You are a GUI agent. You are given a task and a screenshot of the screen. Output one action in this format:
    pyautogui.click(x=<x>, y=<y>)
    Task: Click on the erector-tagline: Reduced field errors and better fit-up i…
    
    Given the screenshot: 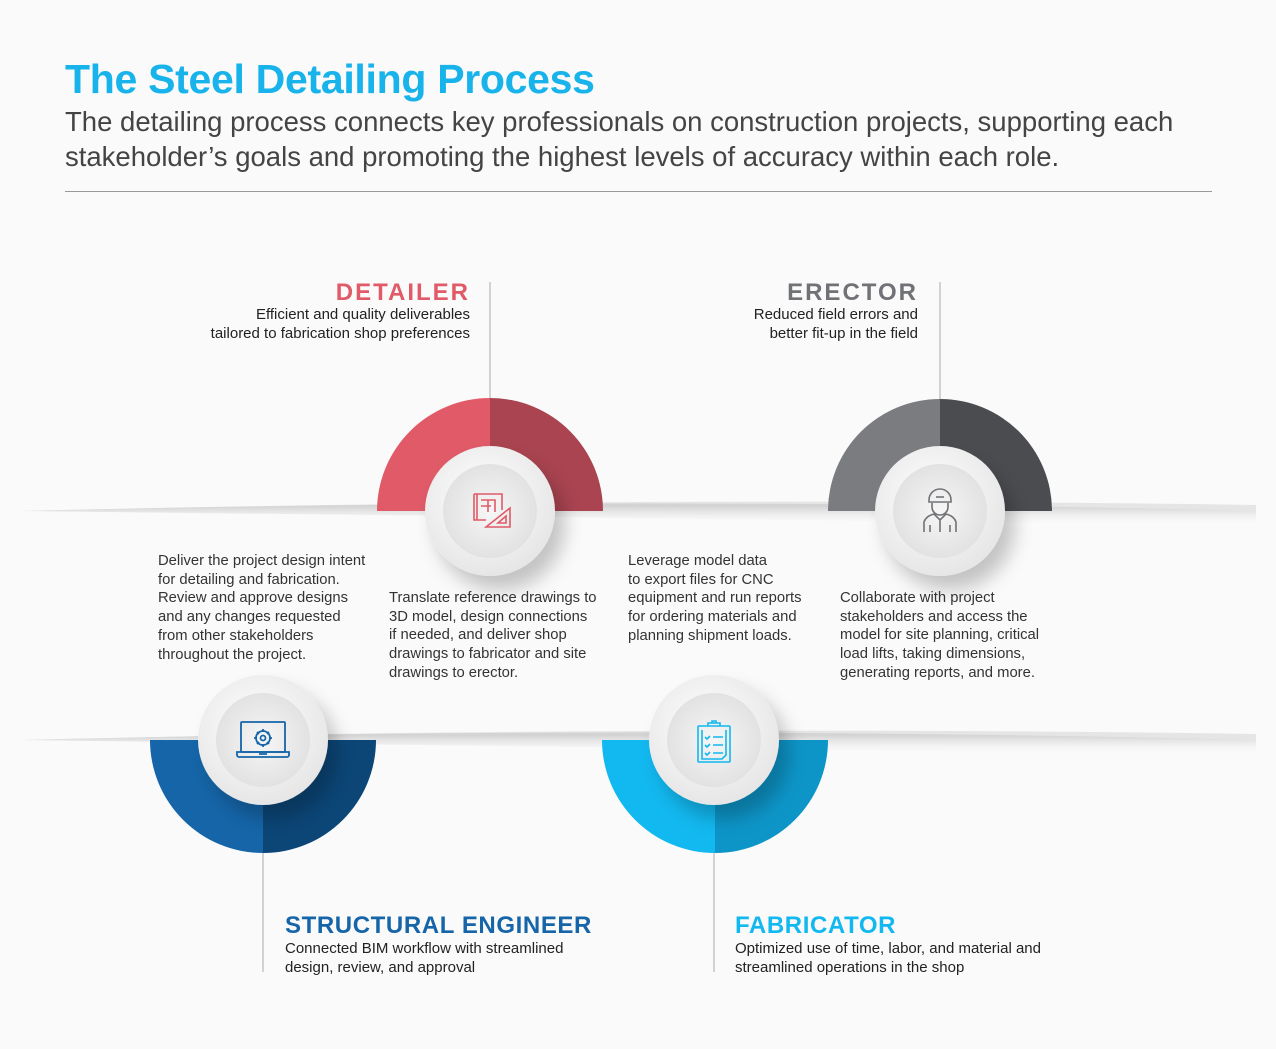 What is the action you would take?
    pyautogui.click(x=836, y=324)
    